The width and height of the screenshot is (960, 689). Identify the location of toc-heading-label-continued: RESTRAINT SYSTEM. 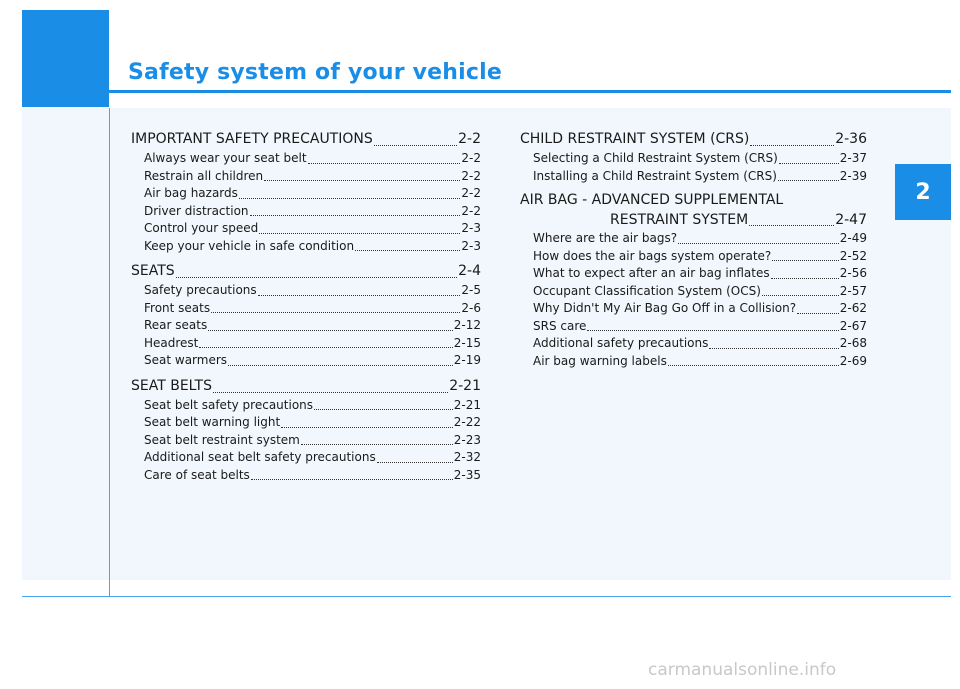
(679, 220).